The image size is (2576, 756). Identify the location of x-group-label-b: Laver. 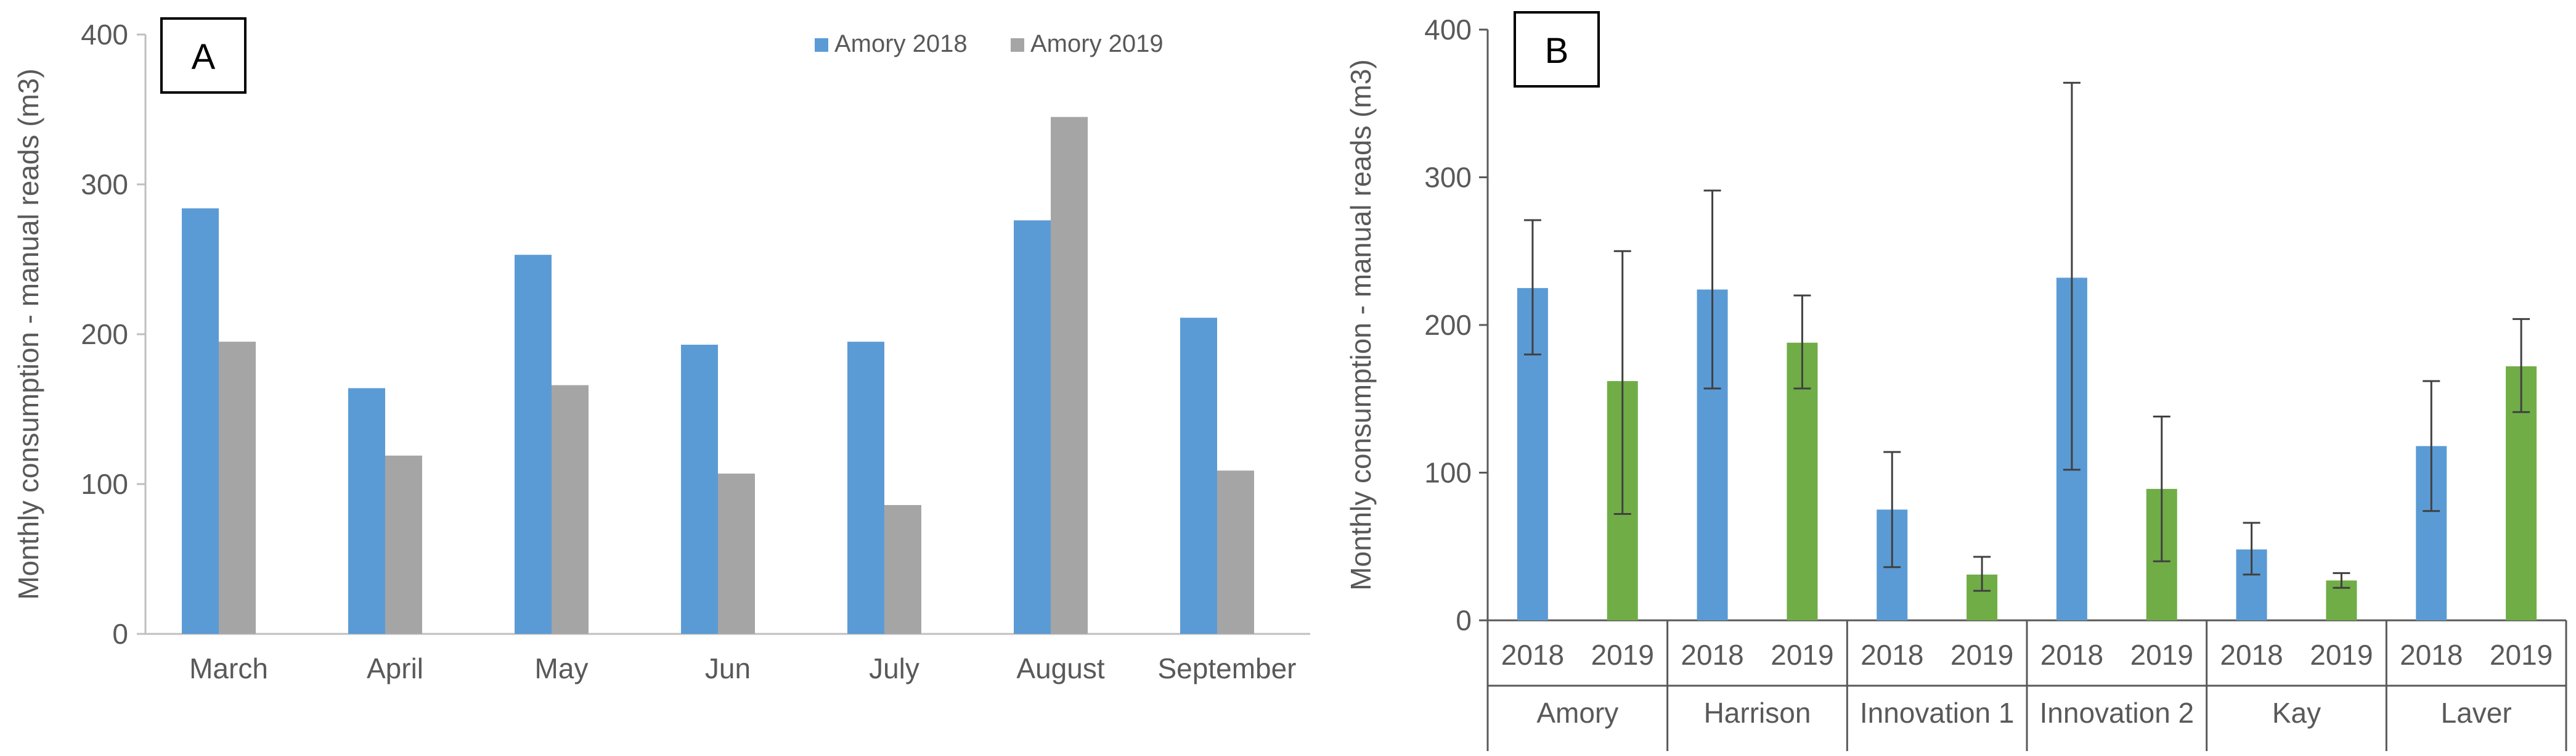
(2477, 713).